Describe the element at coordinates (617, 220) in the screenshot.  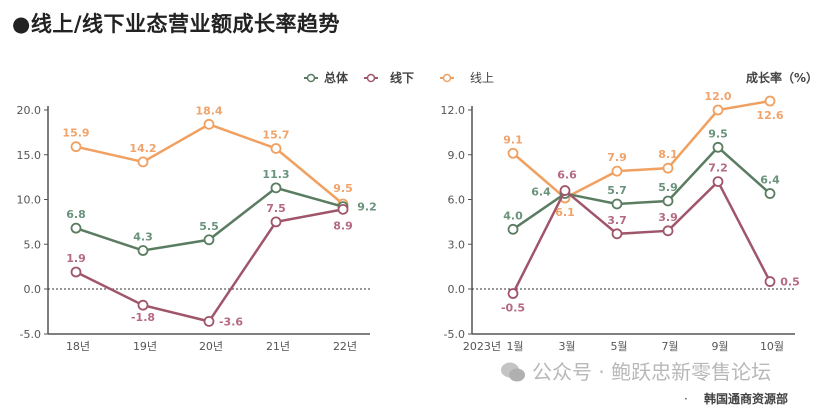
I see `data-label: 3.7` at that location.